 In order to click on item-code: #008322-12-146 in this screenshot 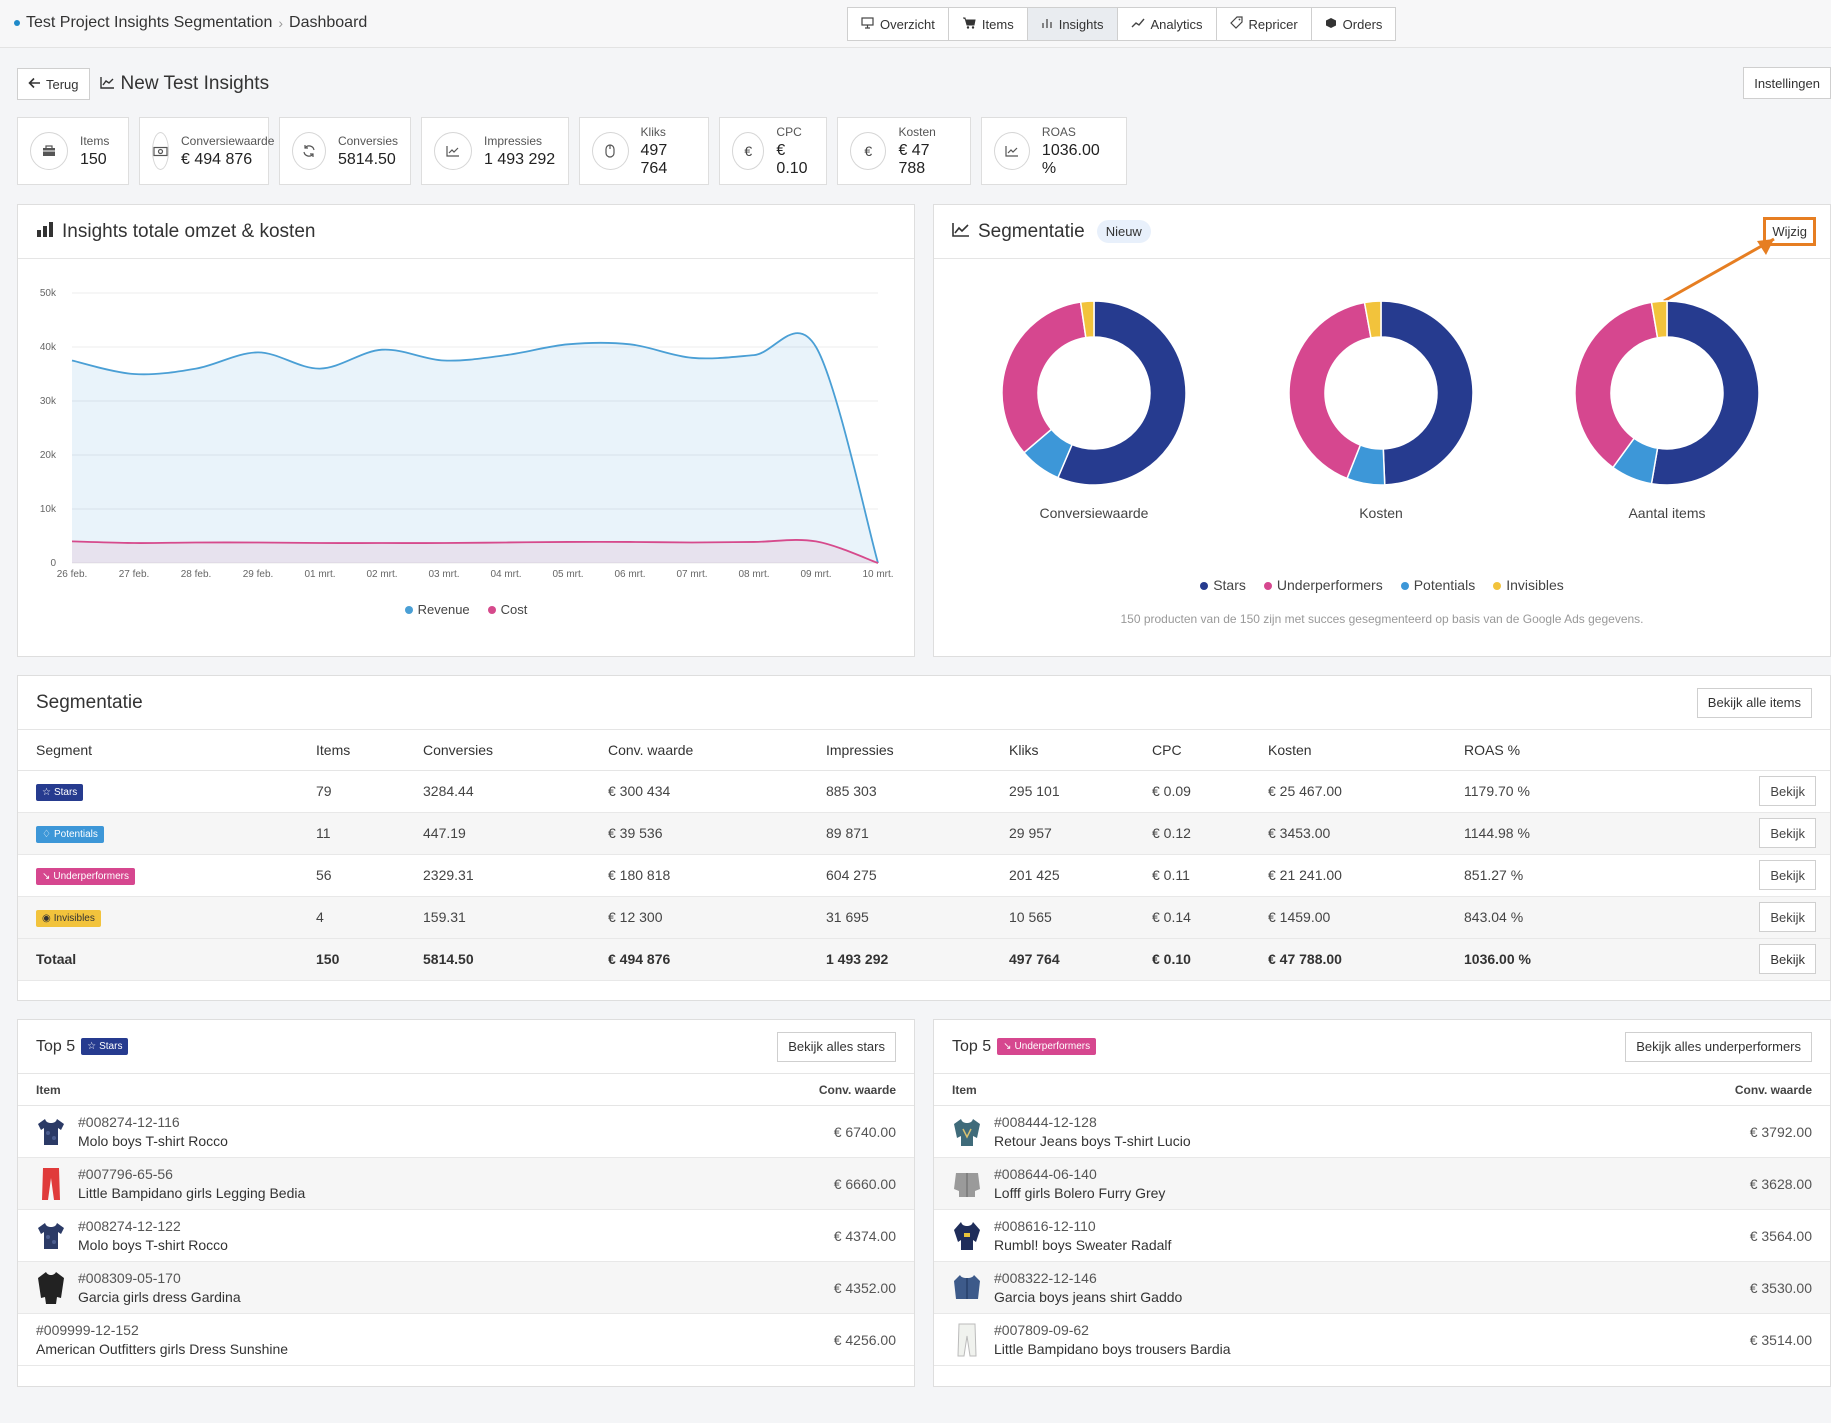, I will do `click(1045, 1278)`.